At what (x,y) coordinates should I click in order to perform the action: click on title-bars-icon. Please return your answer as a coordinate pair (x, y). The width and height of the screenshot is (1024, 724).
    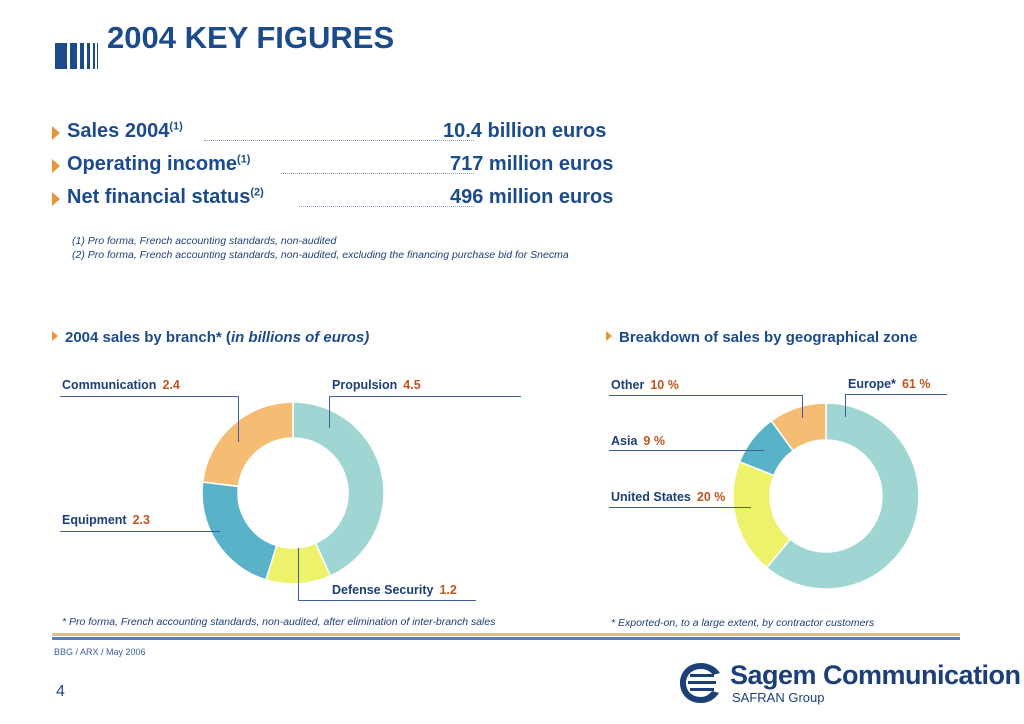
    Looking at the image, I should click on (77, 56).